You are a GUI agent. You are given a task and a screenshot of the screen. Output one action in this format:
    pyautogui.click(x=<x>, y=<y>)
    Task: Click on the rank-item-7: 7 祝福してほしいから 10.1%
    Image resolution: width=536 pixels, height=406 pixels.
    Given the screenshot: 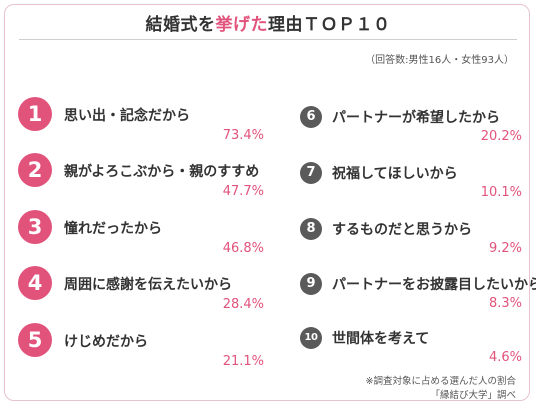 What is the action you would take?
    pyautogui.click(x=410, y=180)
    